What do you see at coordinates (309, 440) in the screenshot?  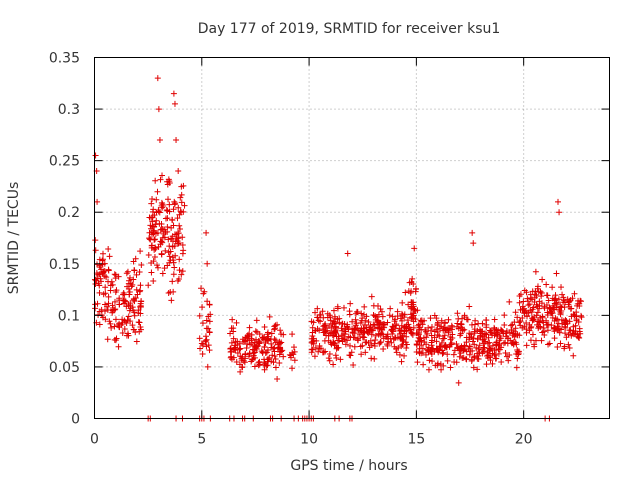 I see `x-tick-label: 10` at bounding box center [309, 440].